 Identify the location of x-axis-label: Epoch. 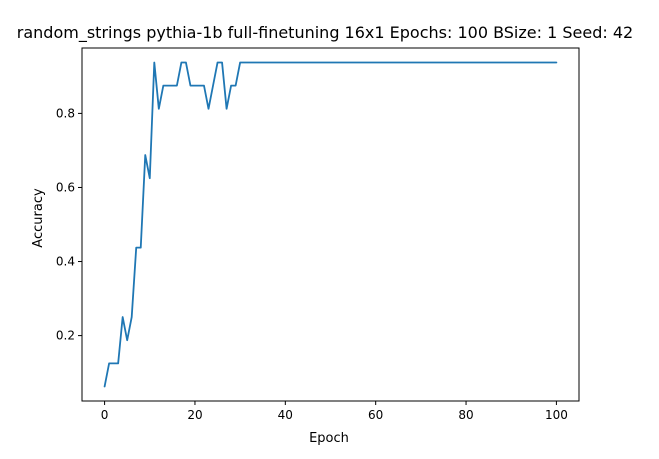
(329, 438).